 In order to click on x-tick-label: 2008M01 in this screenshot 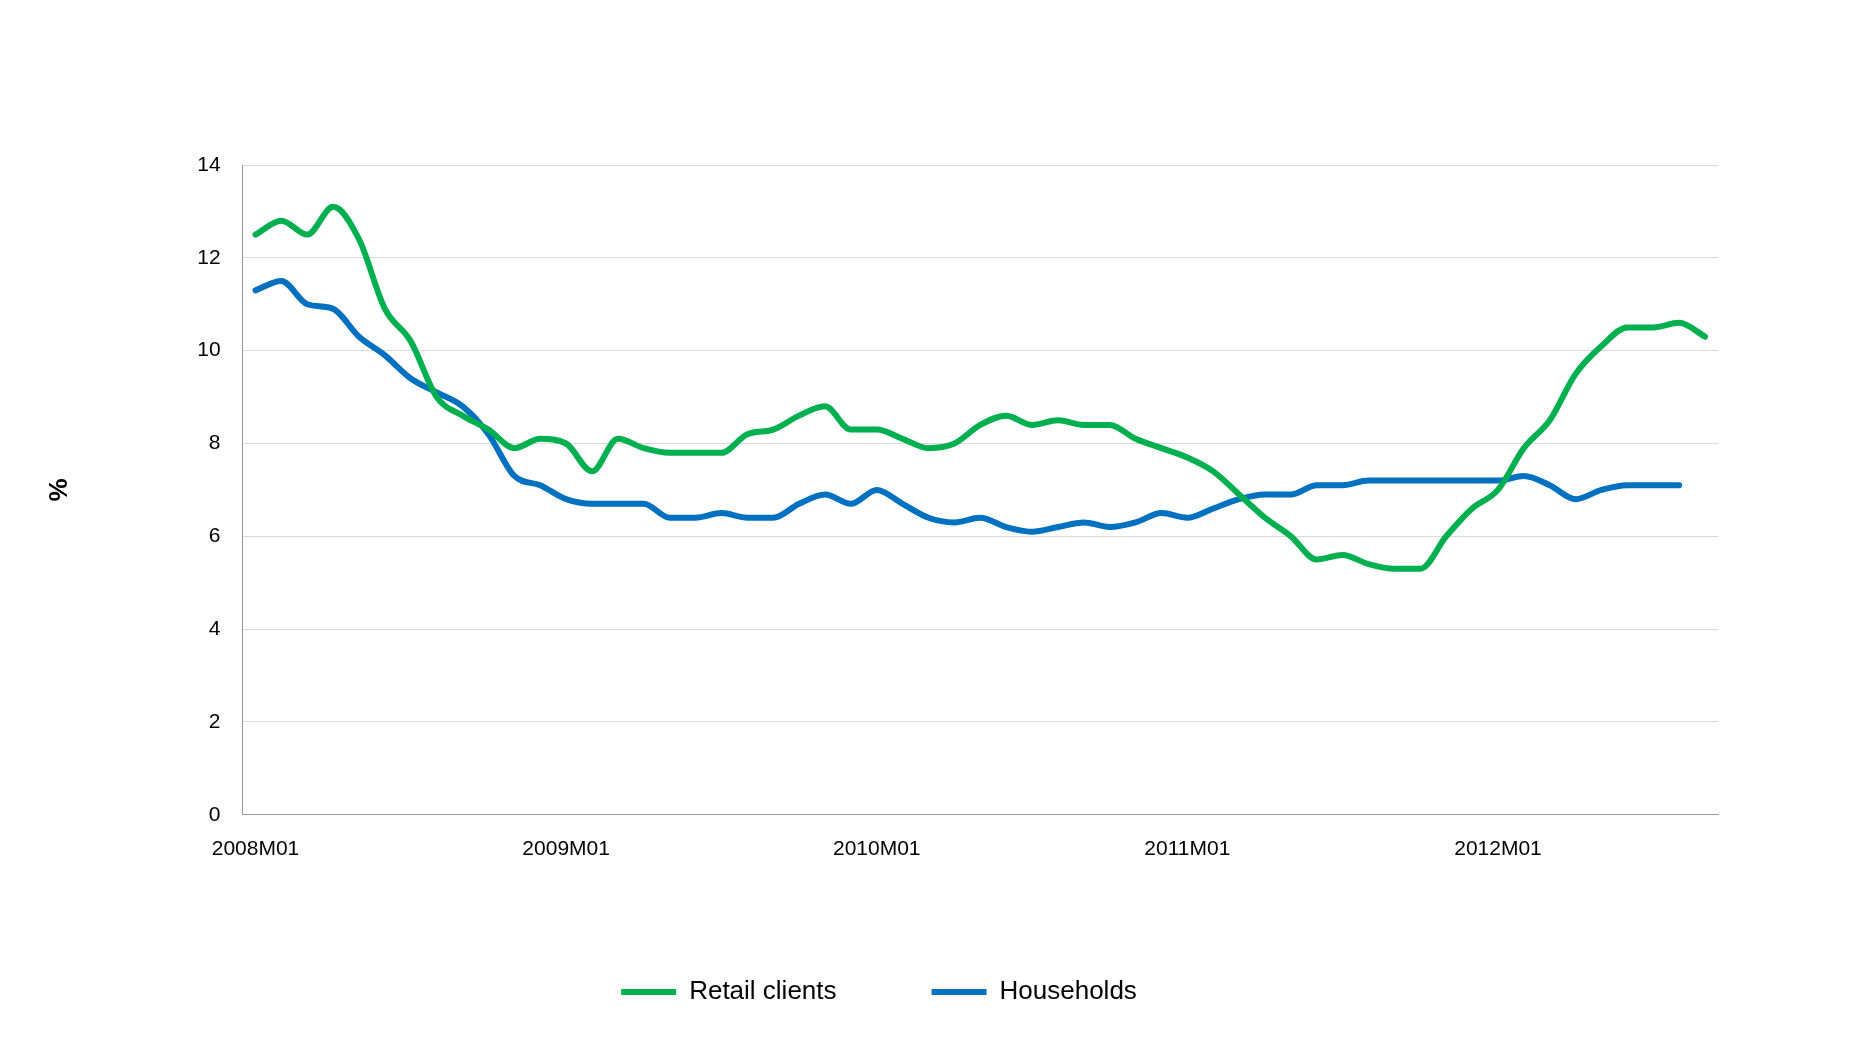, I will do `click(255, 848)`.